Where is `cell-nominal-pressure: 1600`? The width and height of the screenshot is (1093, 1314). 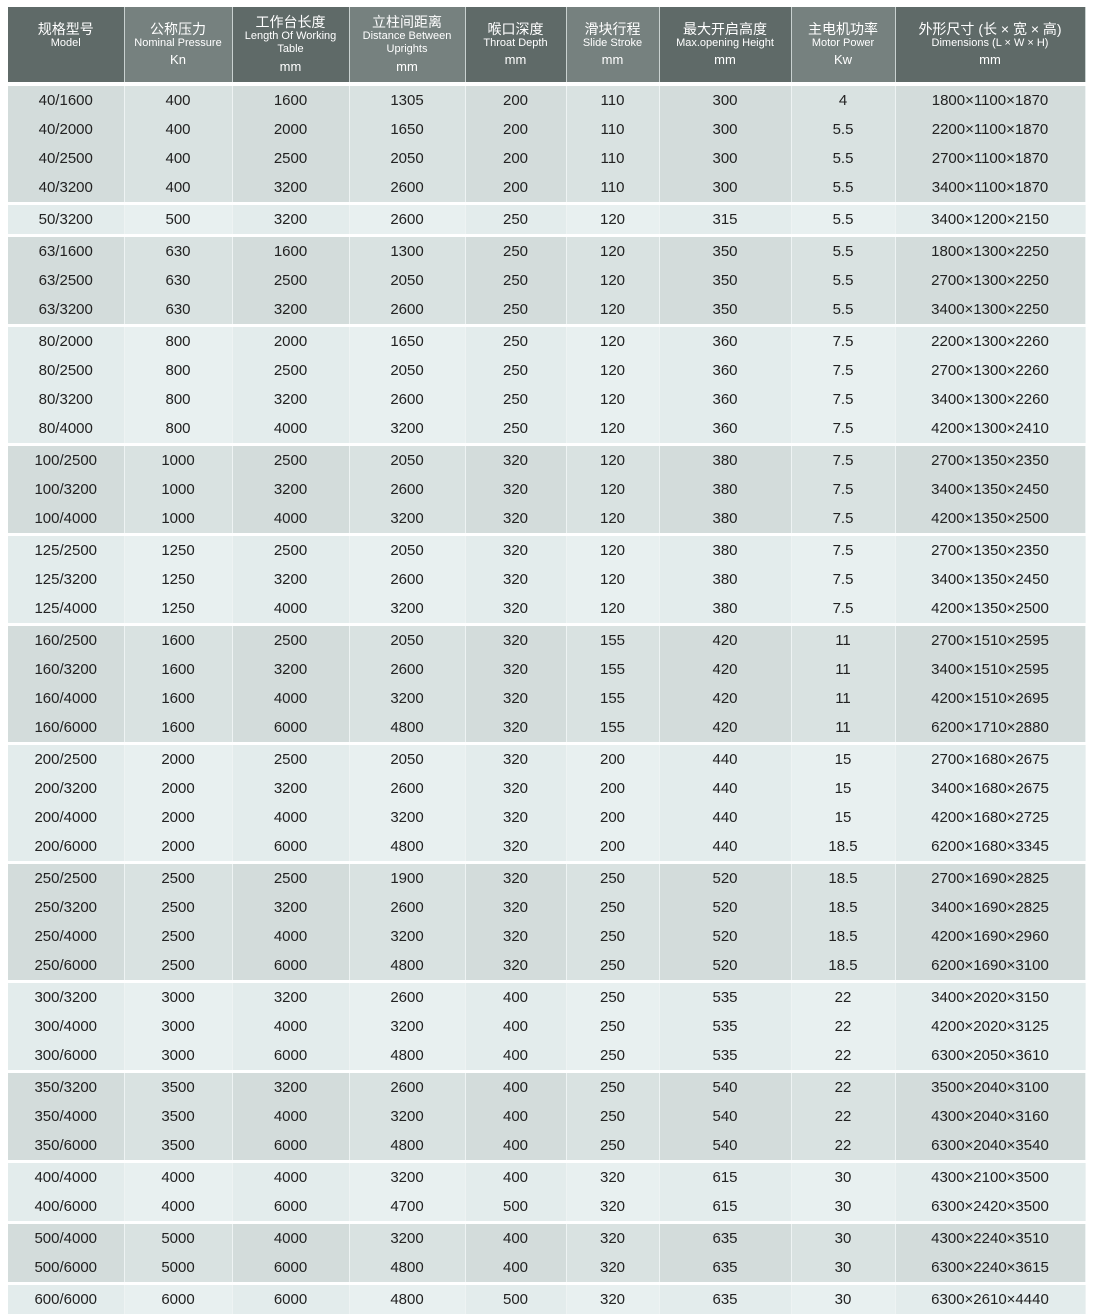 cell-nominal-pressure: 1600 is located at coordinates (178, 698).